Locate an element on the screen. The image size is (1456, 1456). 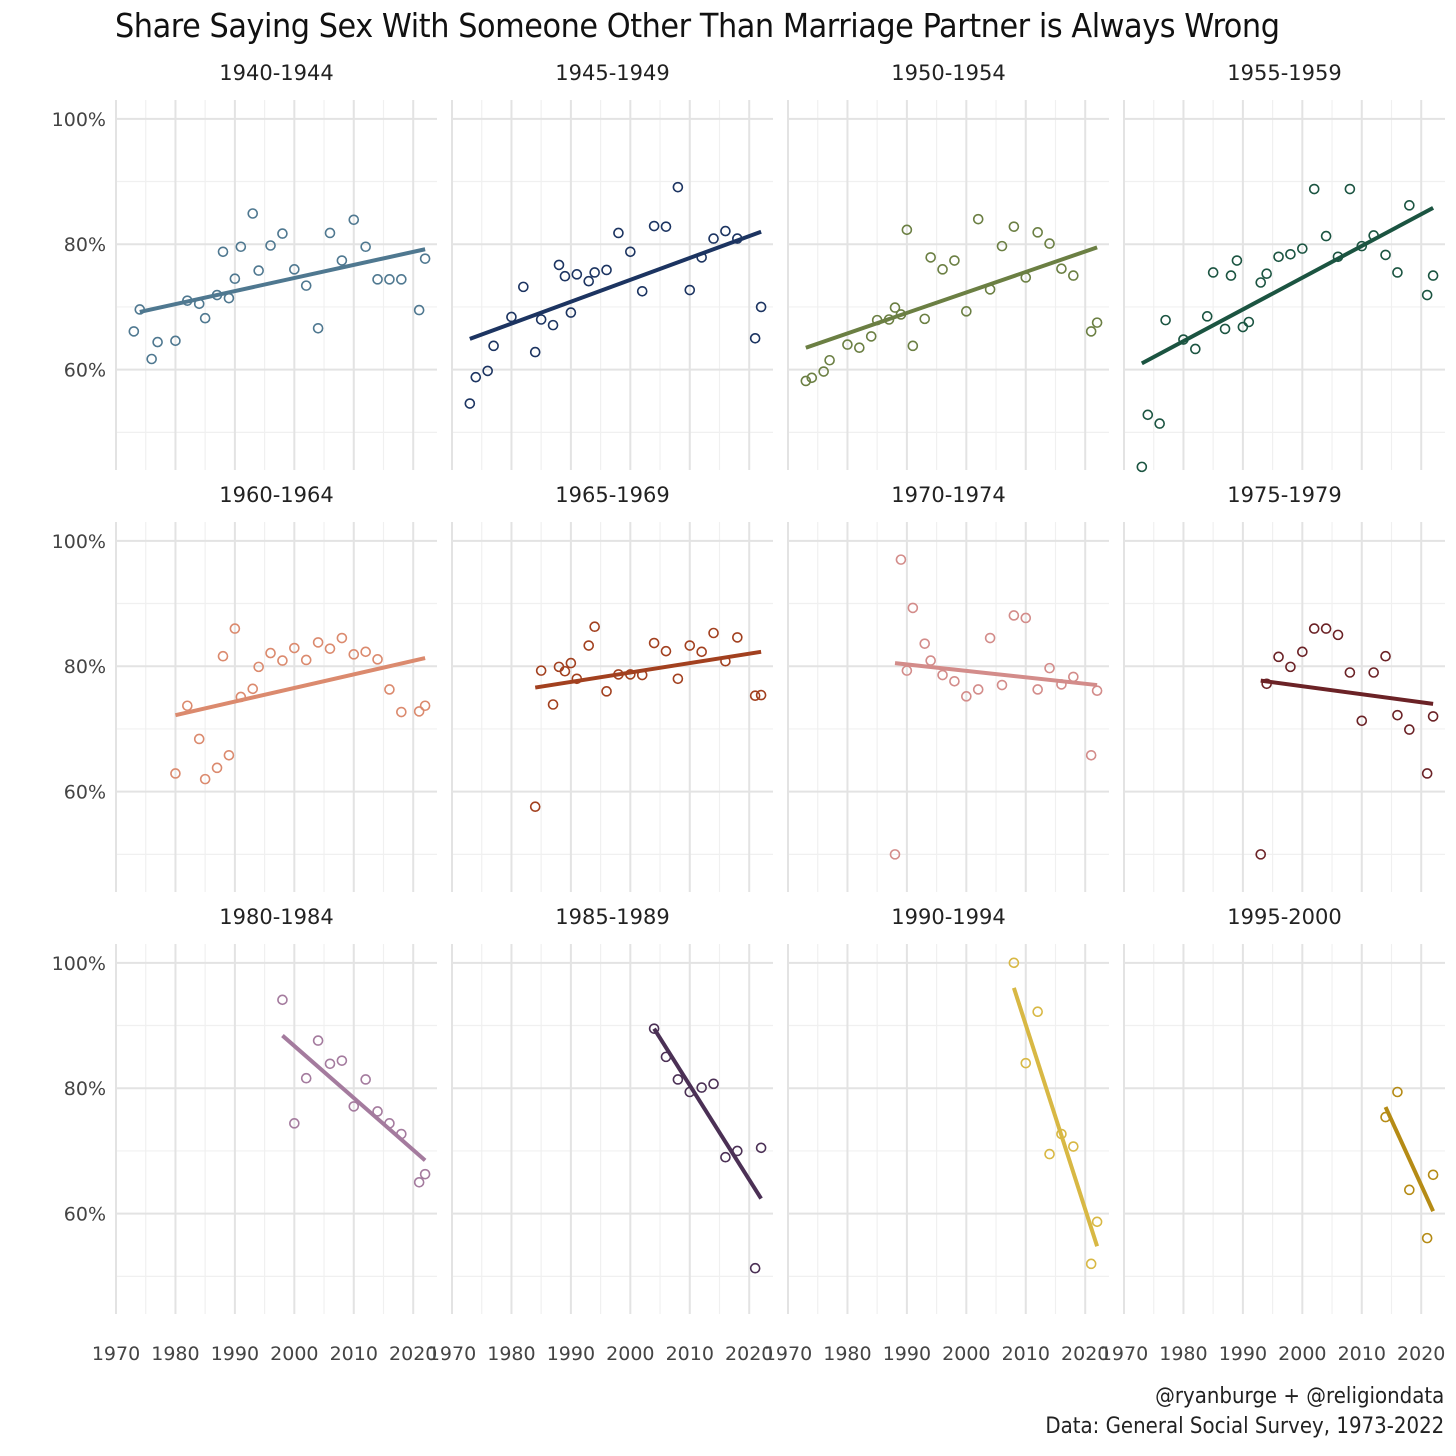
y-tick-label: 60% is located at coordinates (85, 371).